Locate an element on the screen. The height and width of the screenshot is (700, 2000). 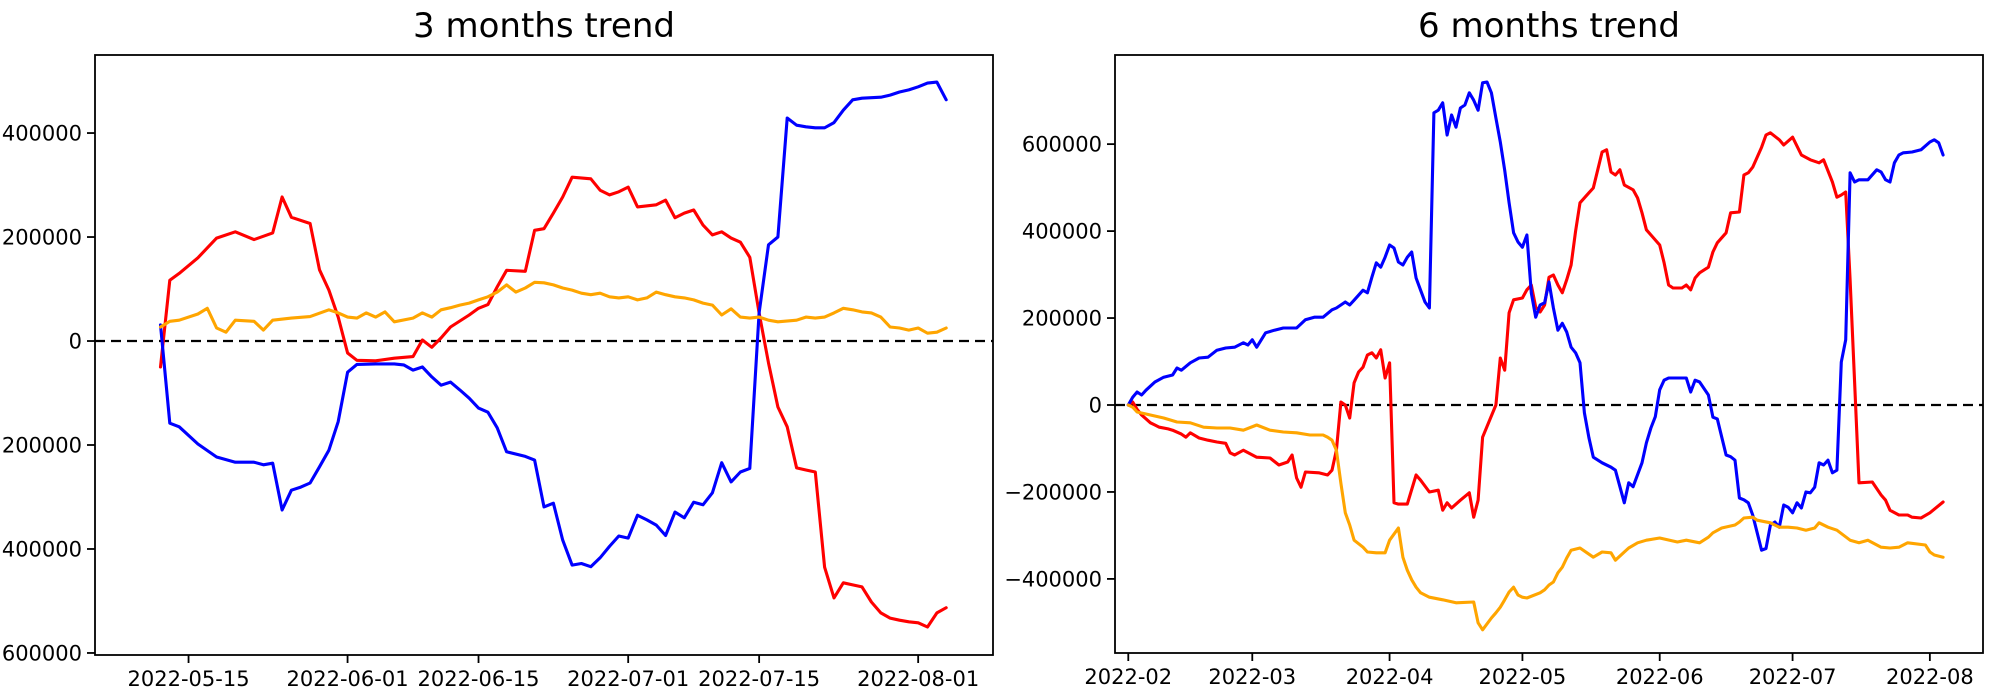
chart-title-3-months: 3 months trend is located at coordinates (544, 26).